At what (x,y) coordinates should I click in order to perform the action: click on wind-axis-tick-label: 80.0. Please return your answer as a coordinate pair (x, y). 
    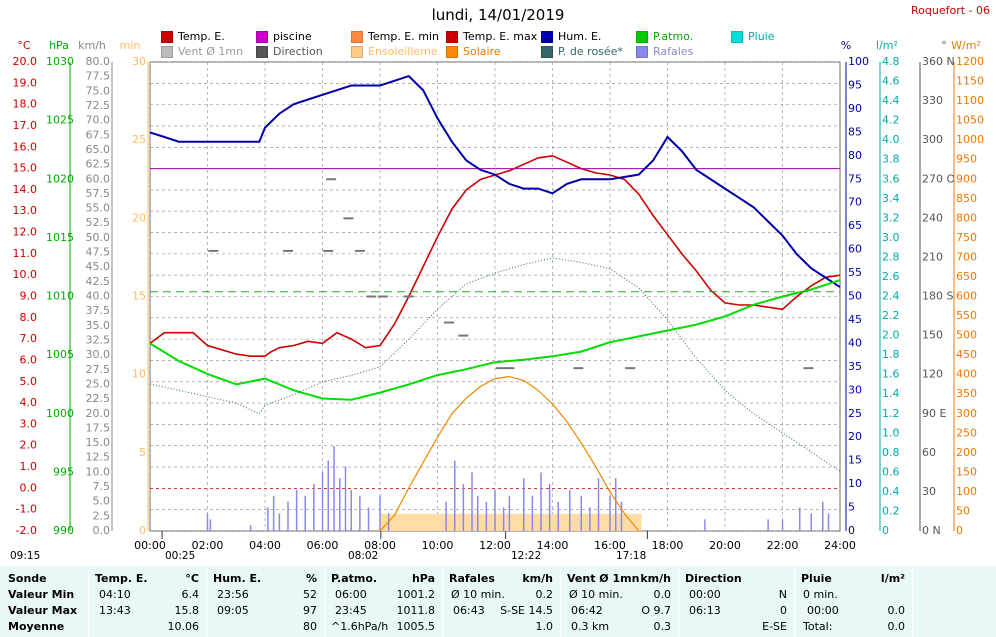
    Looking at the image, I should click on (98, 61).